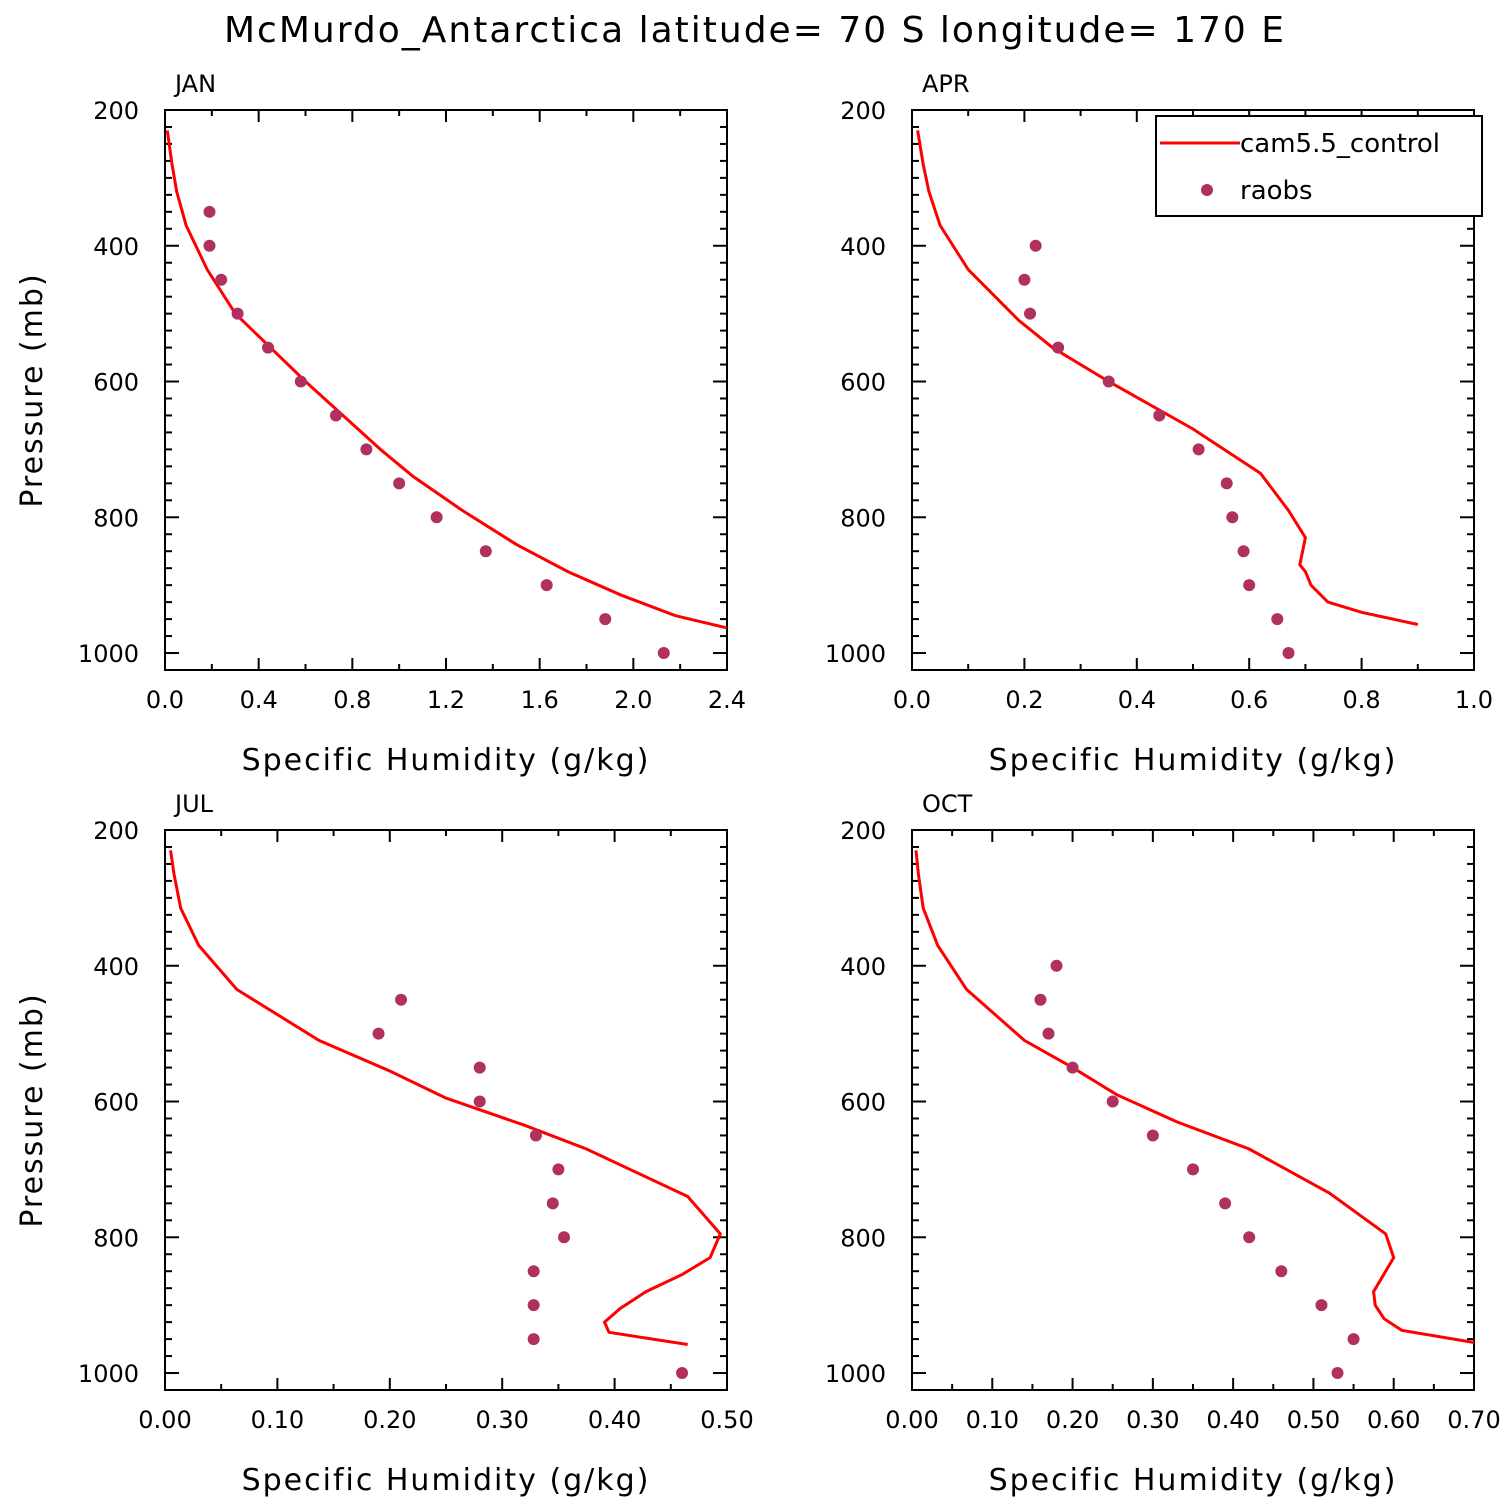 This screenshot has width=1510, height=1510. Describe the element at coordinates (1276, 191) in the screenshot. I see `legend-label-obs: raobs` at that location.